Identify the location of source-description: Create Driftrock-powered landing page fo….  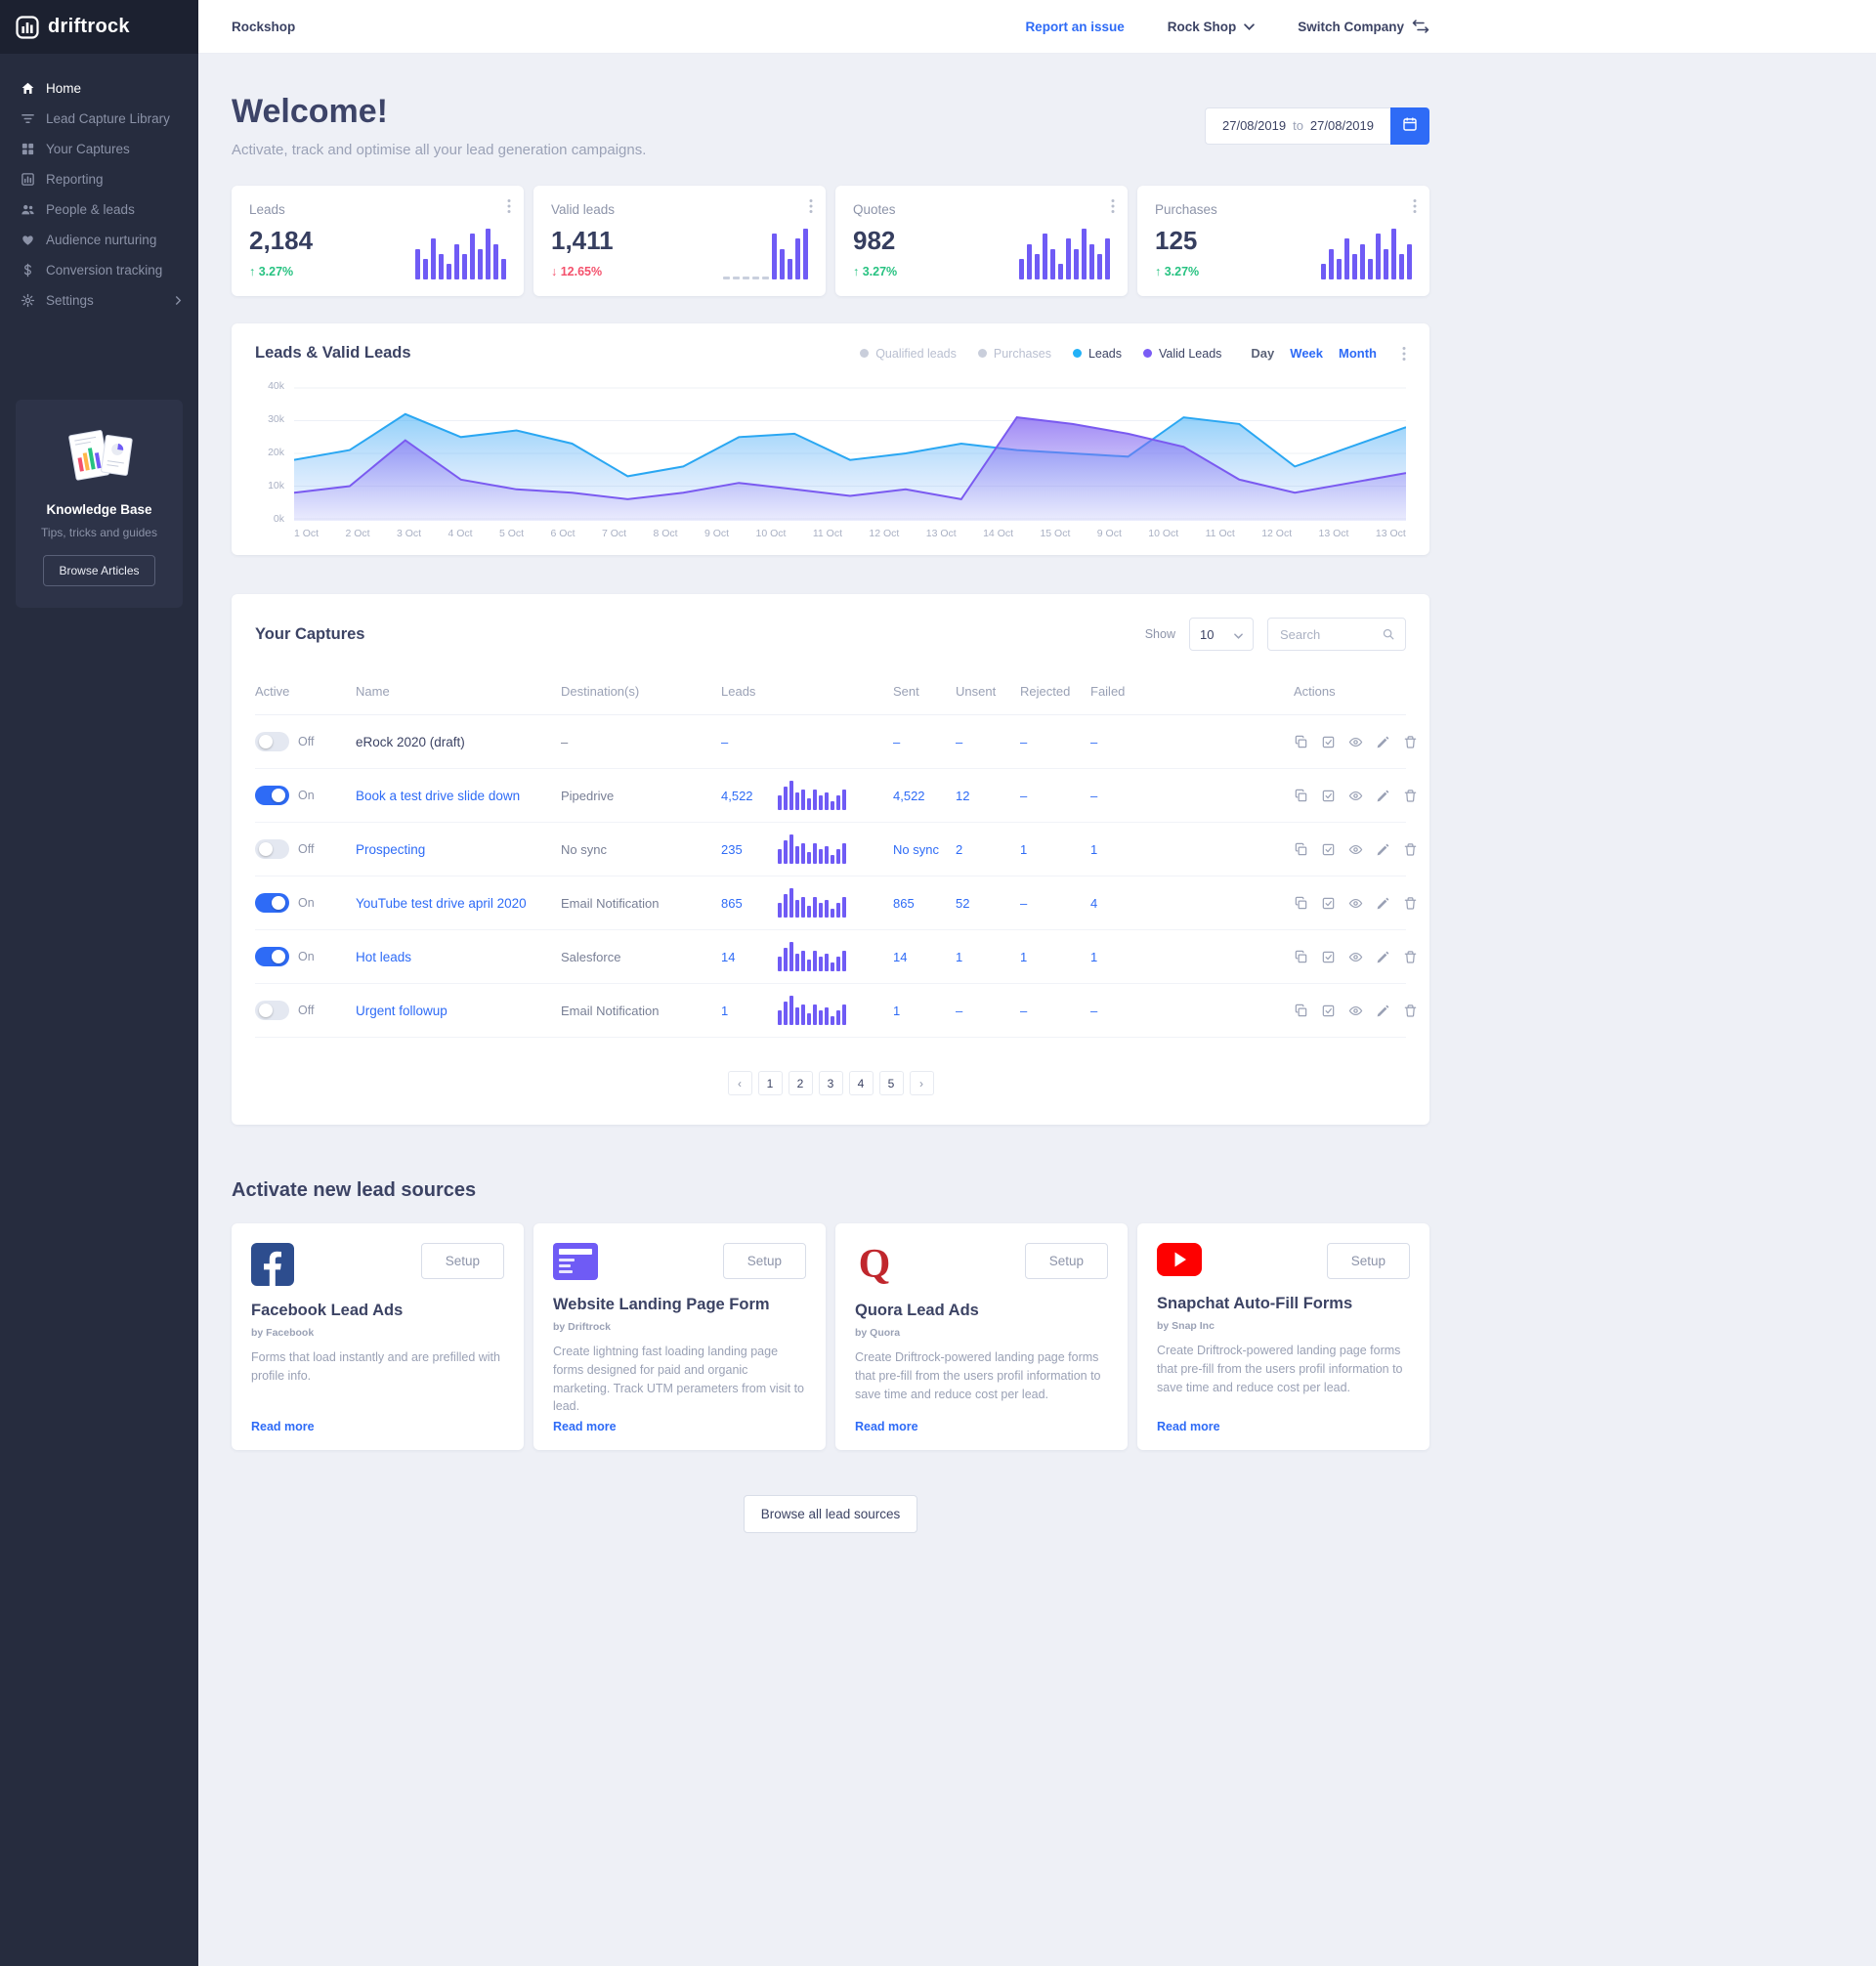
(1280, 1369).